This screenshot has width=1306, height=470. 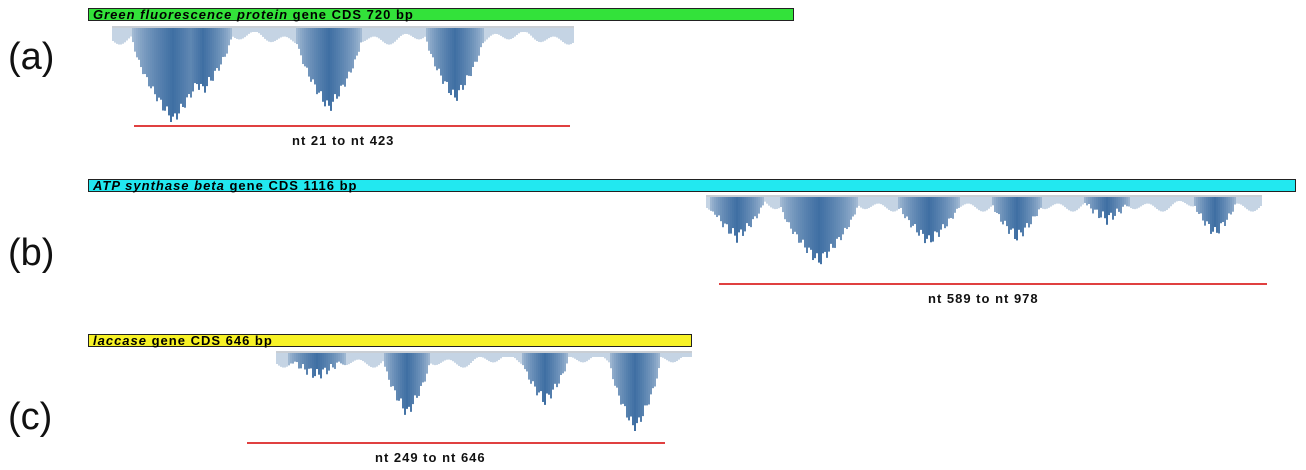 What do you see at coordinates (984, 196) in the screenshot?
I see `coverage-baseline` at bounding box center [984, 196].